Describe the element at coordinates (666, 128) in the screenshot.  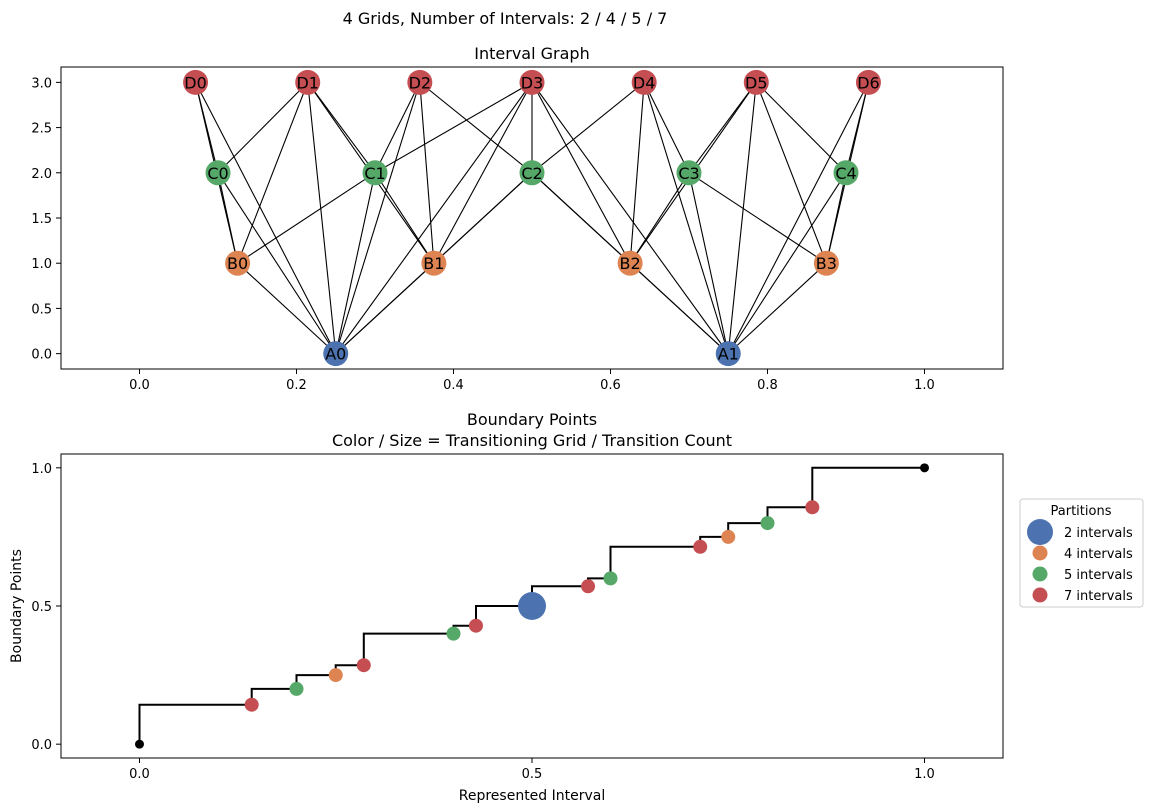
I see `edge-C3-D4` at that location.